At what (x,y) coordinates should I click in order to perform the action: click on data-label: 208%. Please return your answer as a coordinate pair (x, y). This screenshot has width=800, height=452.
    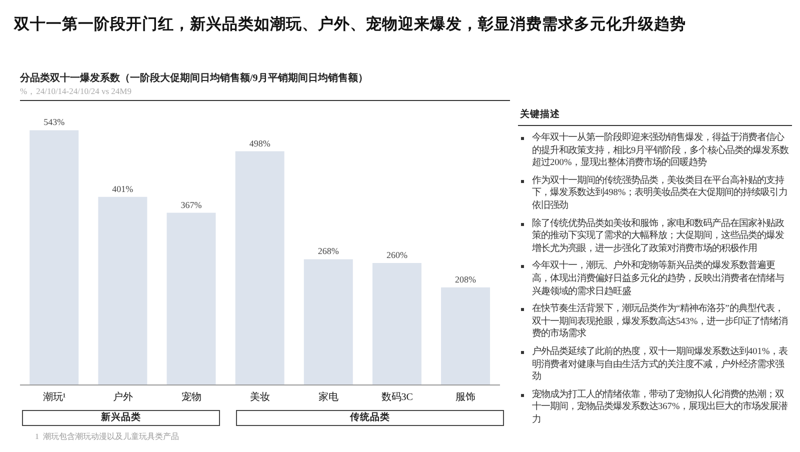
    Looking at the image, I should click on (466, 279).